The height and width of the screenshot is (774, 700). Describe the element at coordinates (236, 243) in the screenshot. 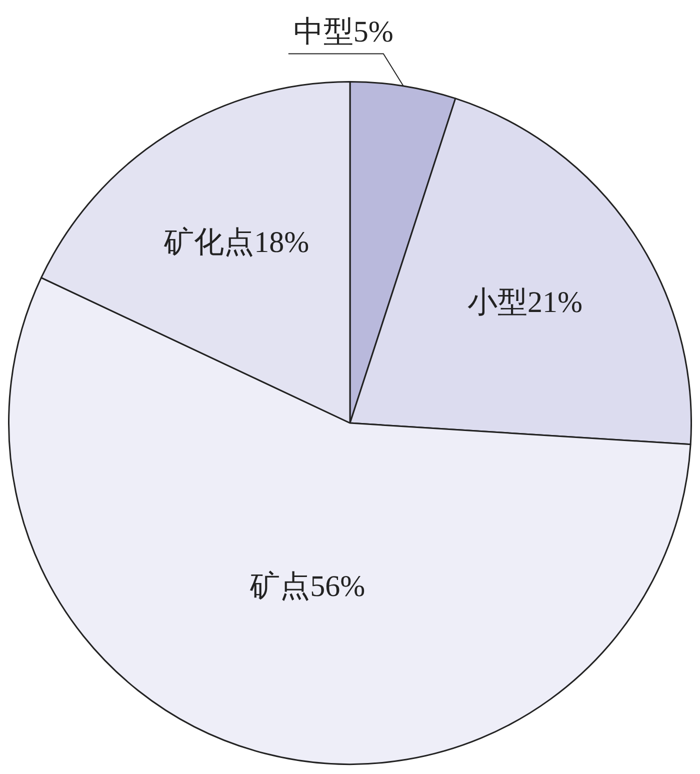

I see `slice-label: 矿化点18%` at that location.